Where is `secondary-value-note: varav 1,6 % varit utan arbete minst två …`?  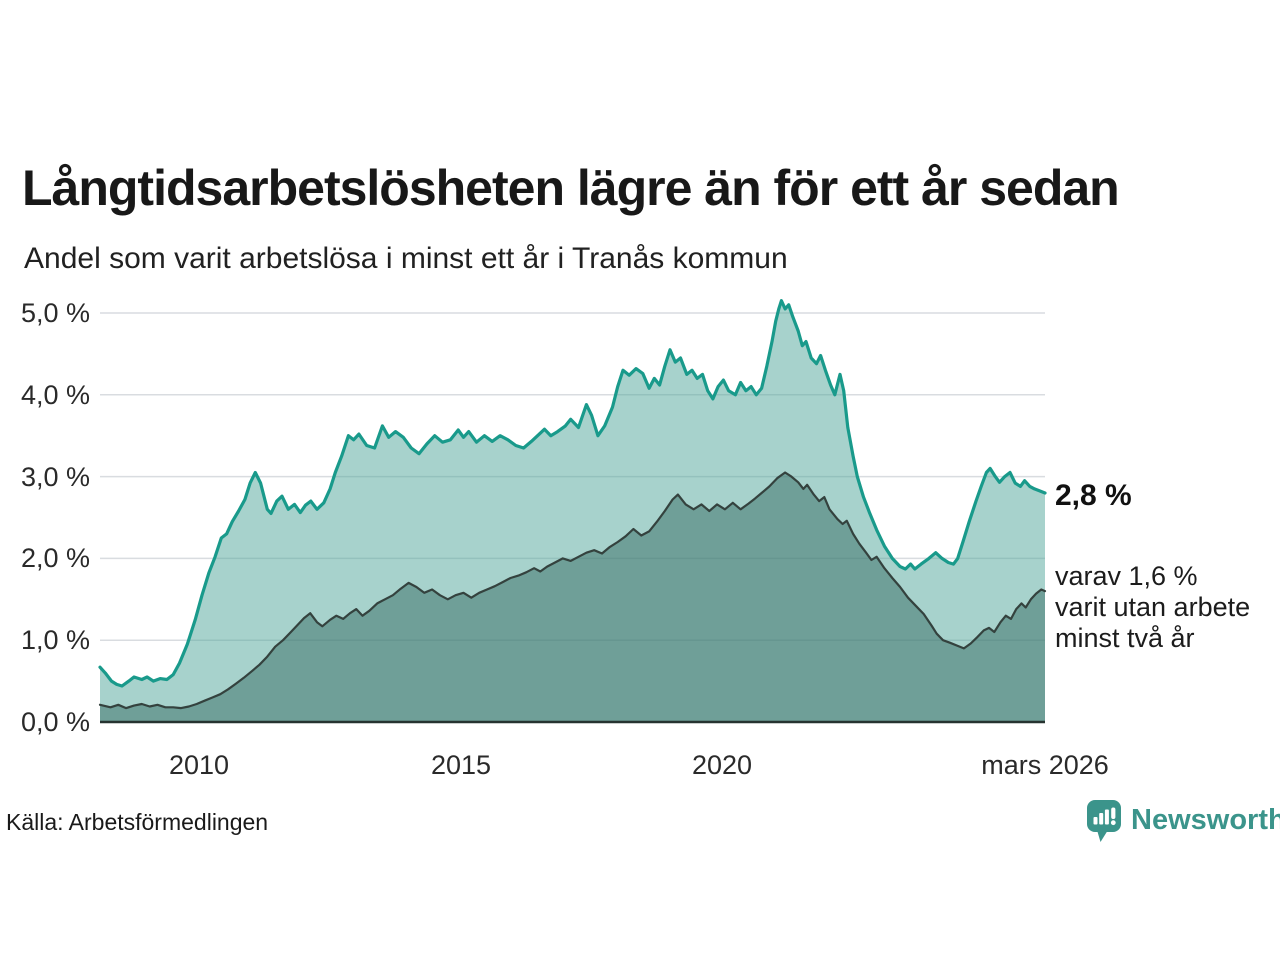
secondary-value-note: varav 1,6 % varit utan arbete minst två … is located at coordinates (1152, 607).